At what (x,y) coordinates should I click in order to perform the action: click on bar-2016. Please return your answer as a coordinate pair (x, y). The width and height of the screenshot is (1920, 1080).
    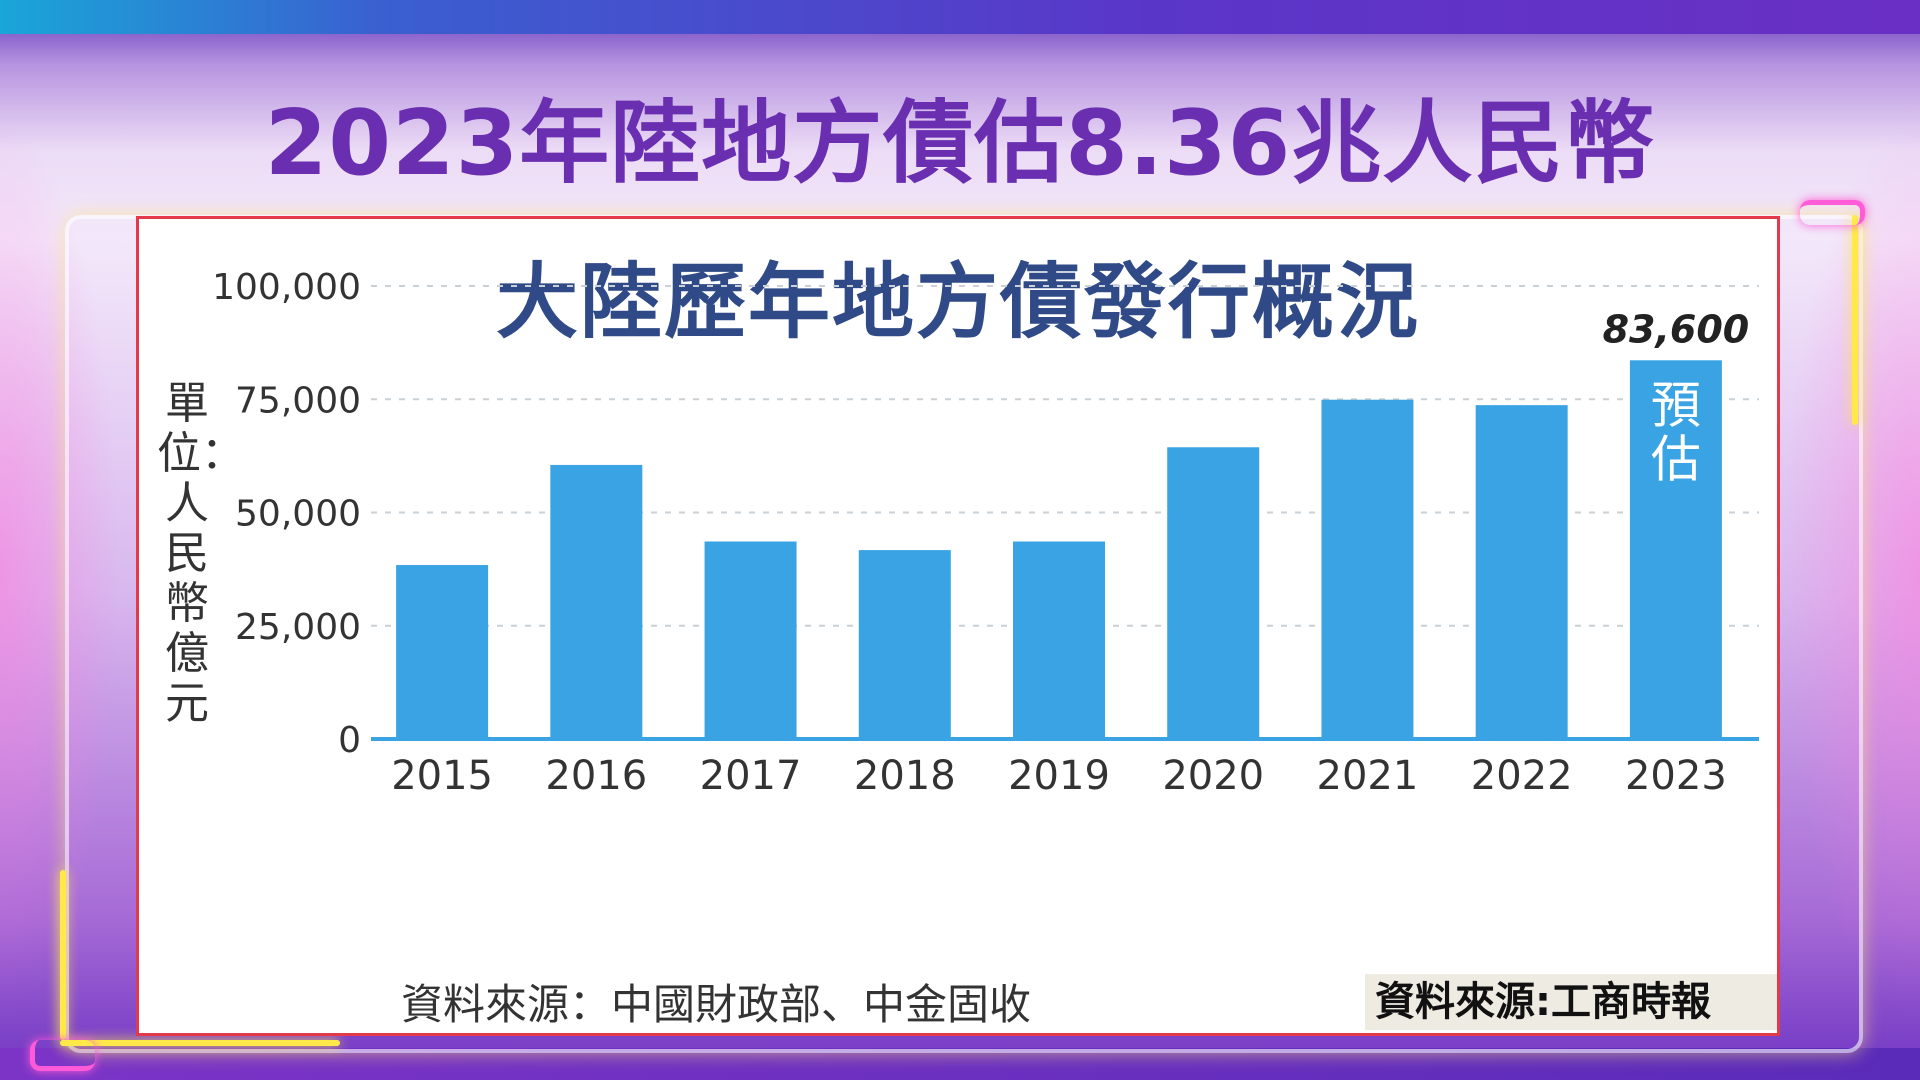
    Looking at the image, I should click on (596, 601).